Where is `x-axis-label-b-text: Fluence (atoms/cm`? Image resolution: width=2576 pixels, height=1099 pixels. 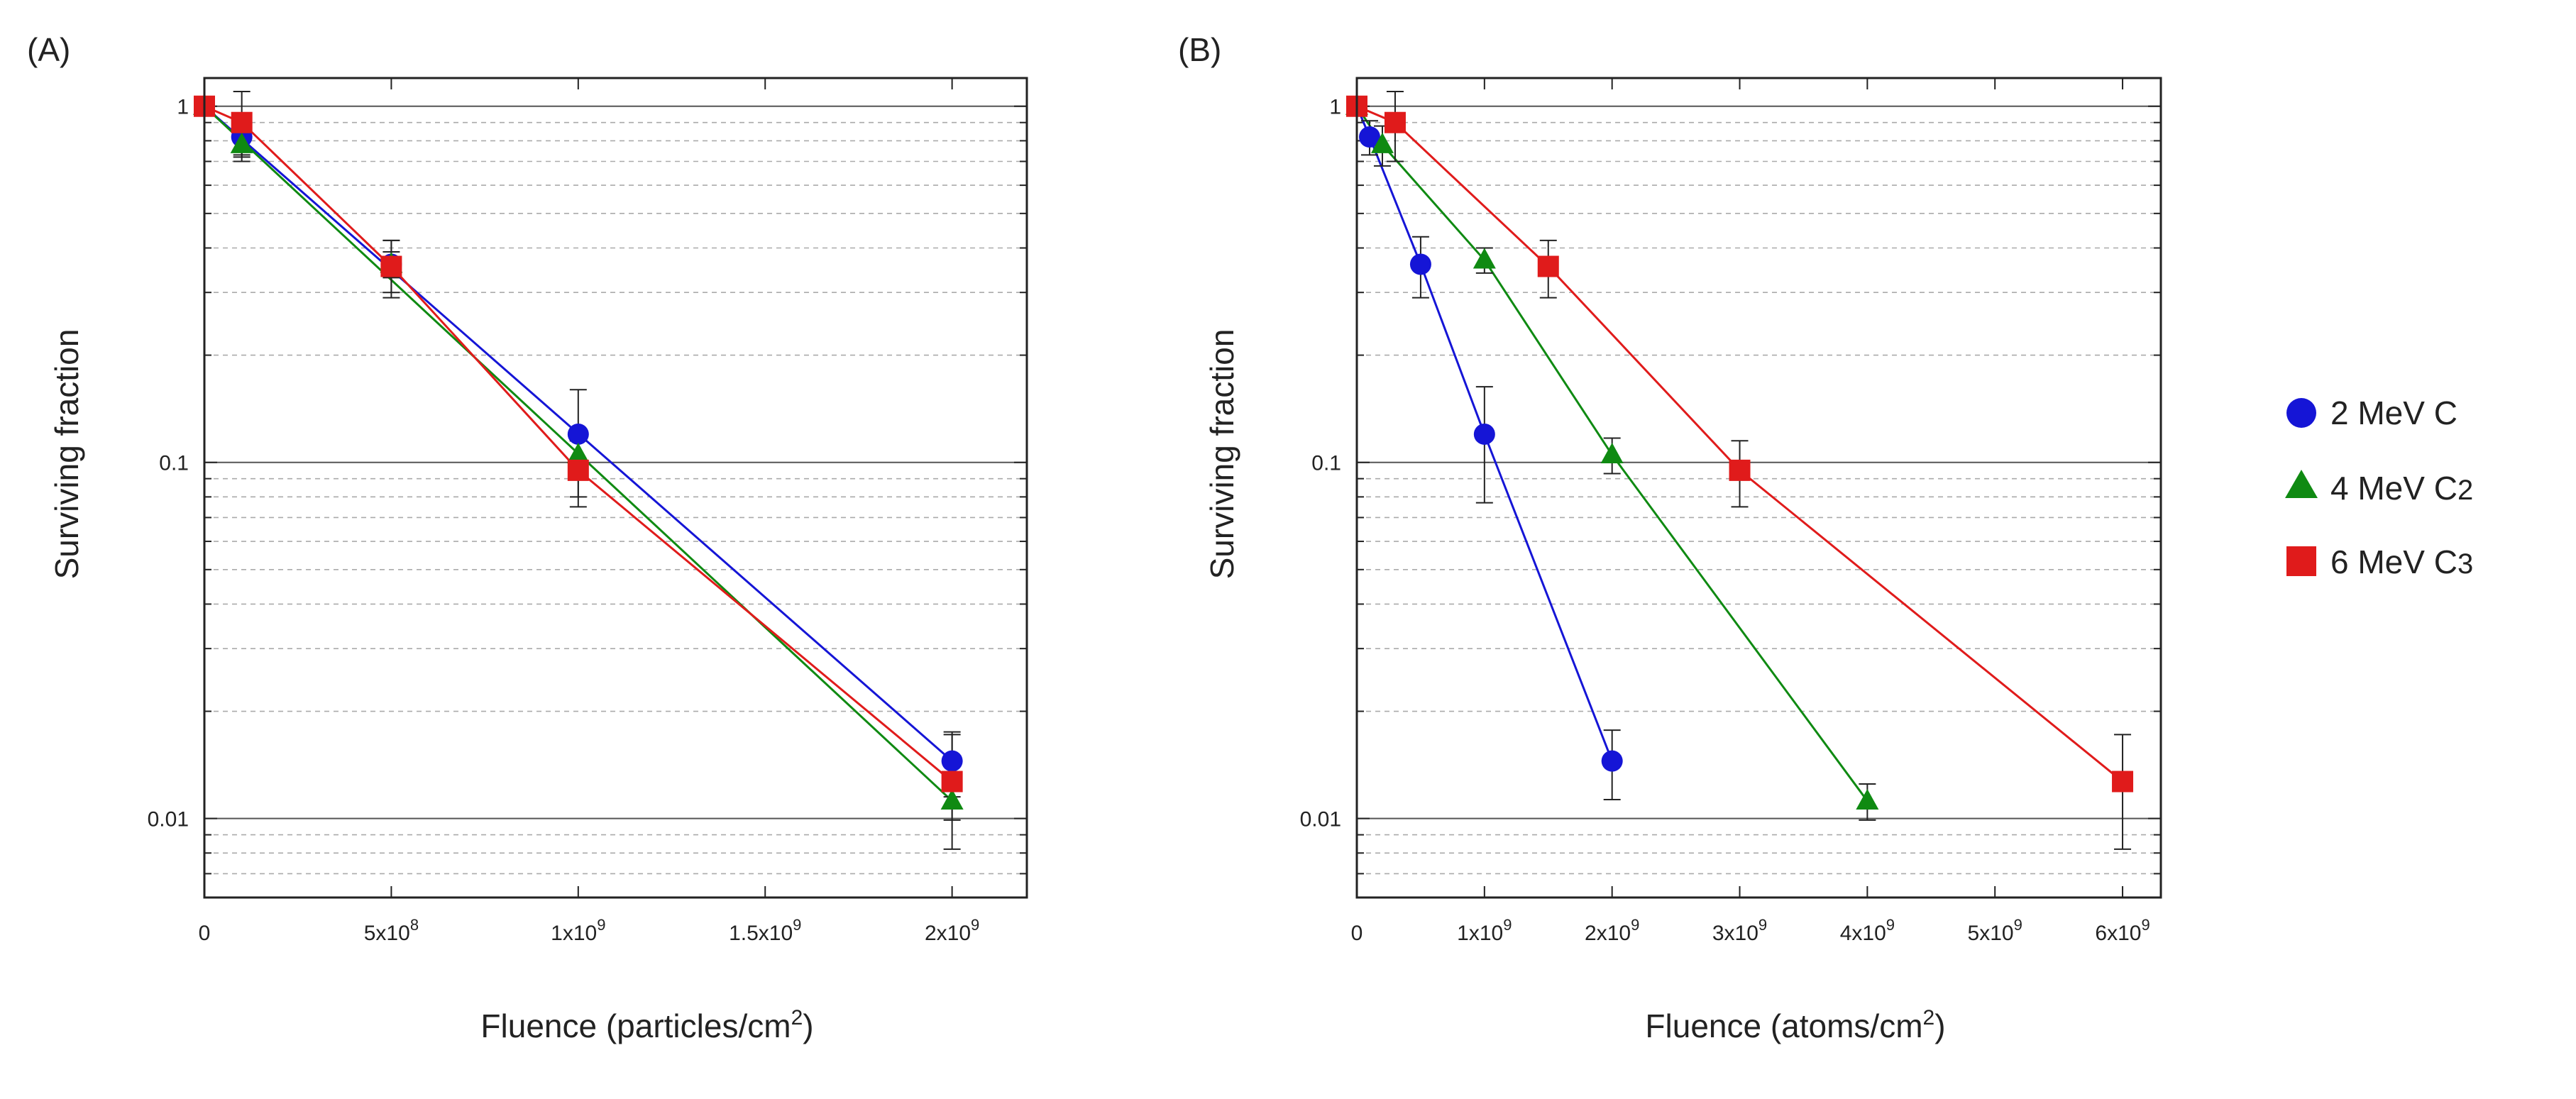
x-axis-label-b-text: Fluence (atoms/cm is located at coordinates (1783, 1025).